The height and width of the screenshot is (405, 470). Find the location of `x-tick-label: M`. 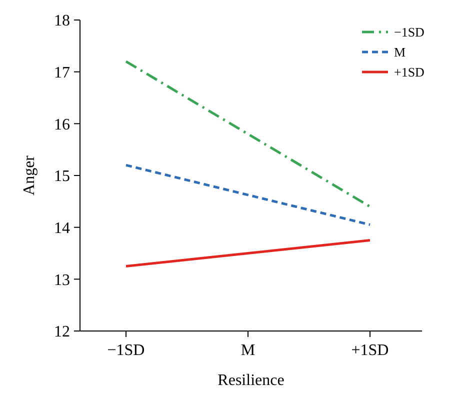

x-tick-label: M is located at coordinates (248, 350).